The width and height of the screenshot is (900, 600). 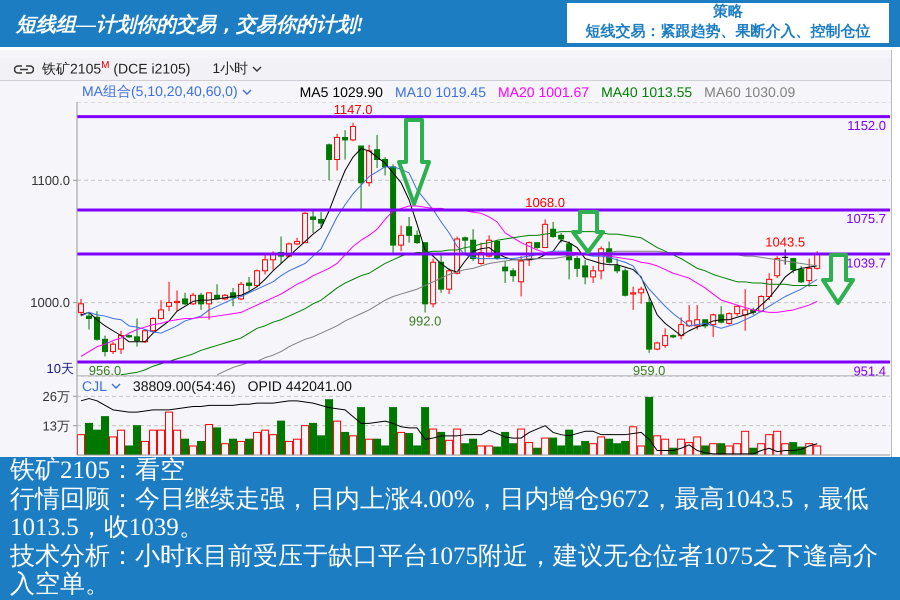 What do you see at coordinates (160, 92) in the screenshot?
I see `legend-title: MA组合(5,10,20,40,60,0)` at bounding box center [160, 92].